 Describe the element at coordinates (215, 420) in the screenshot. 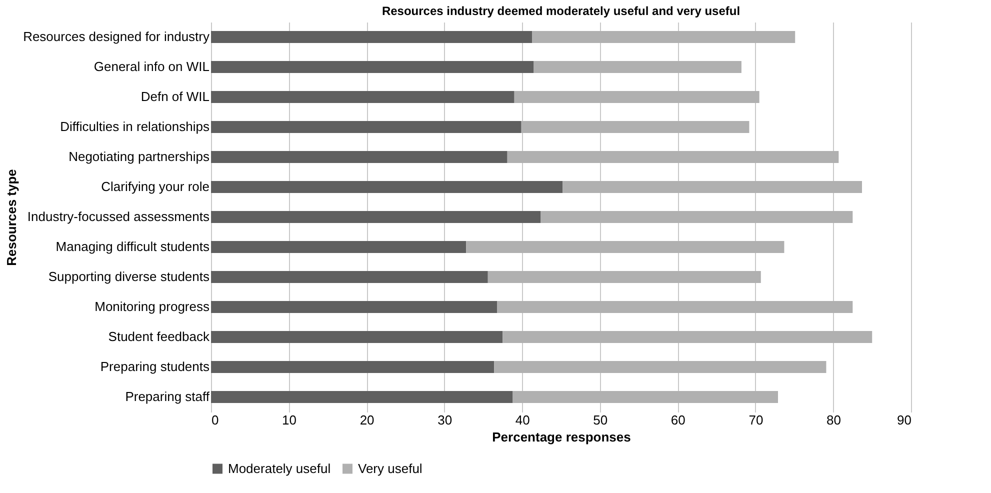

I see `x-tick-label: 0` at that location.